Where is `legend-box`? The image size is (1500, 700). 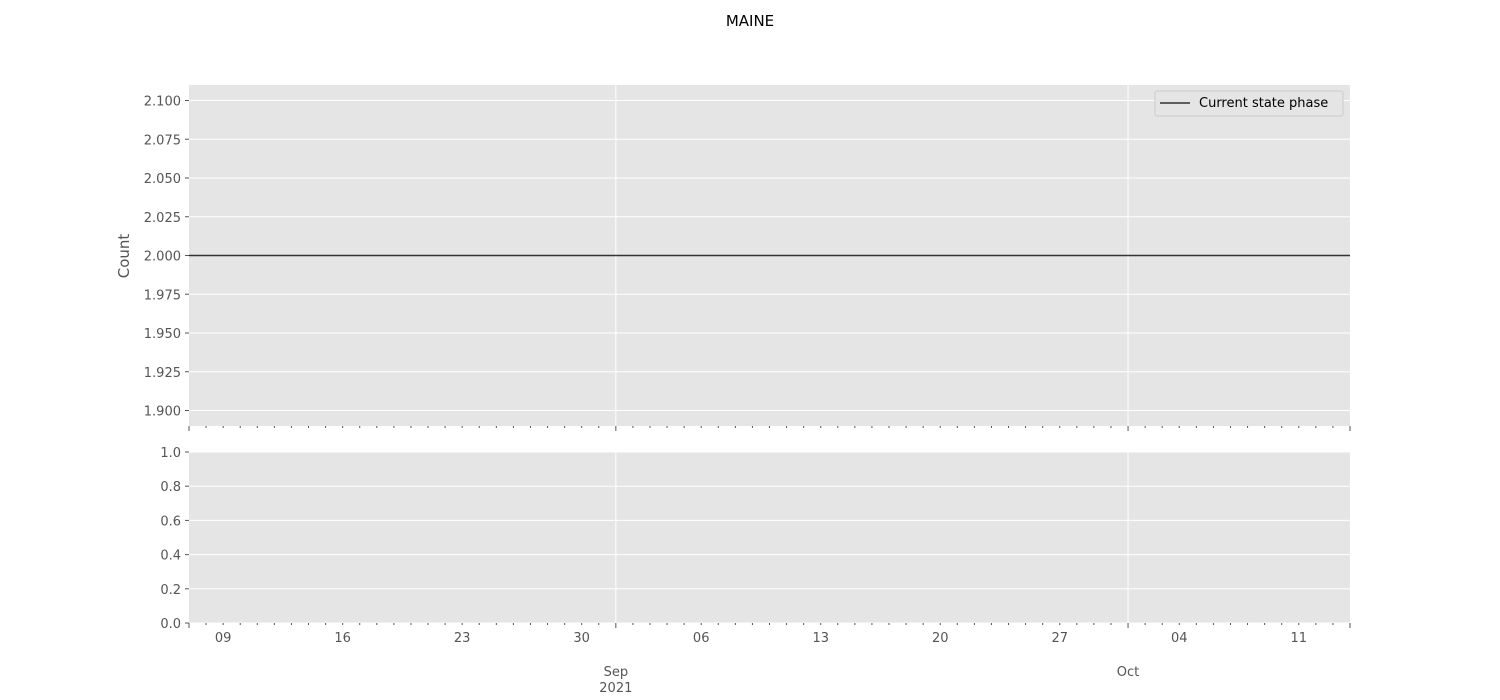 legend-box is located at coordinates (1249, 103).